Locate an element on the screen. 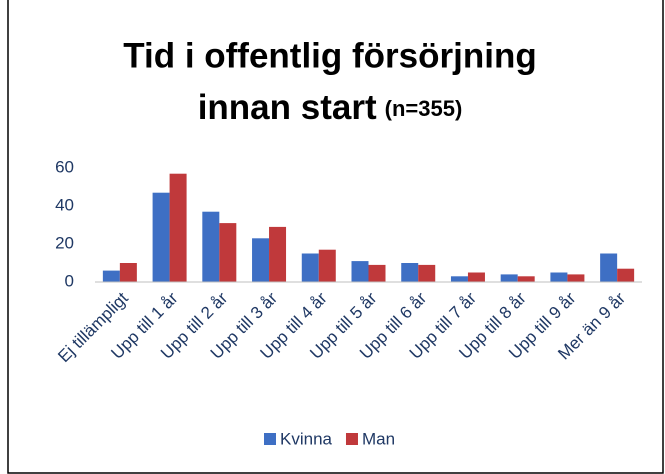 The image size is (665, 474). legend-label: Man is located at coordinates (378, 438).